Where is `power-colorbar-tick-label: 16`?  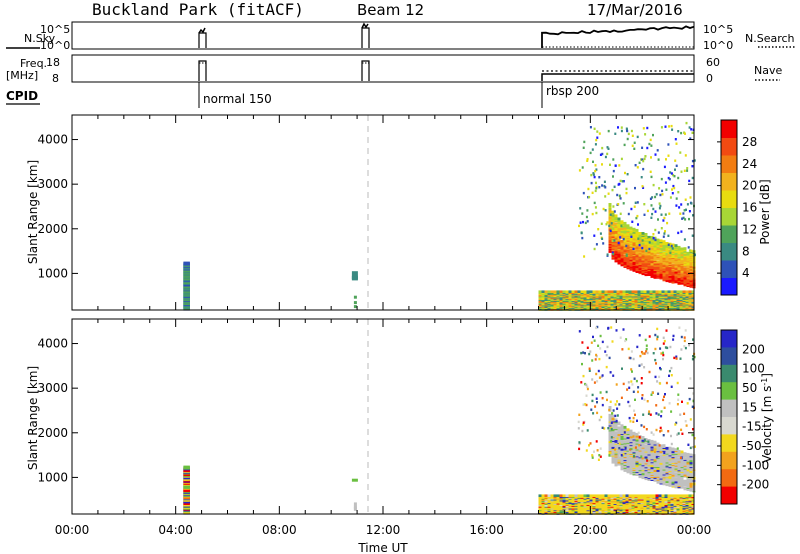
power-colorbar-tick-label: 16 is located at coordinates (749, 208).